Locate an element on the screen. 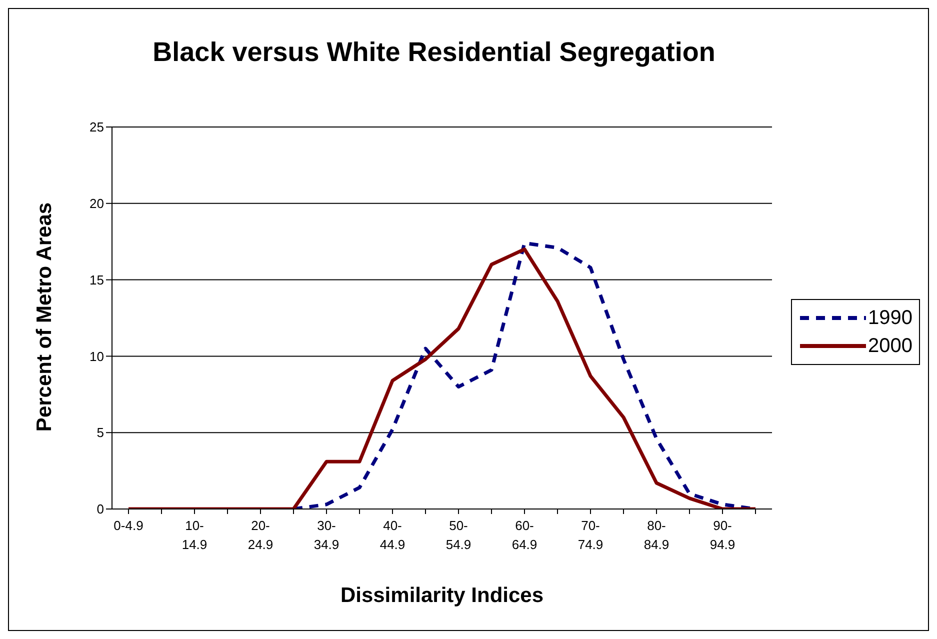 The image size is (937, 639). x-axis-title: Dissimilarity Indices is located at coordinates (442, 596).